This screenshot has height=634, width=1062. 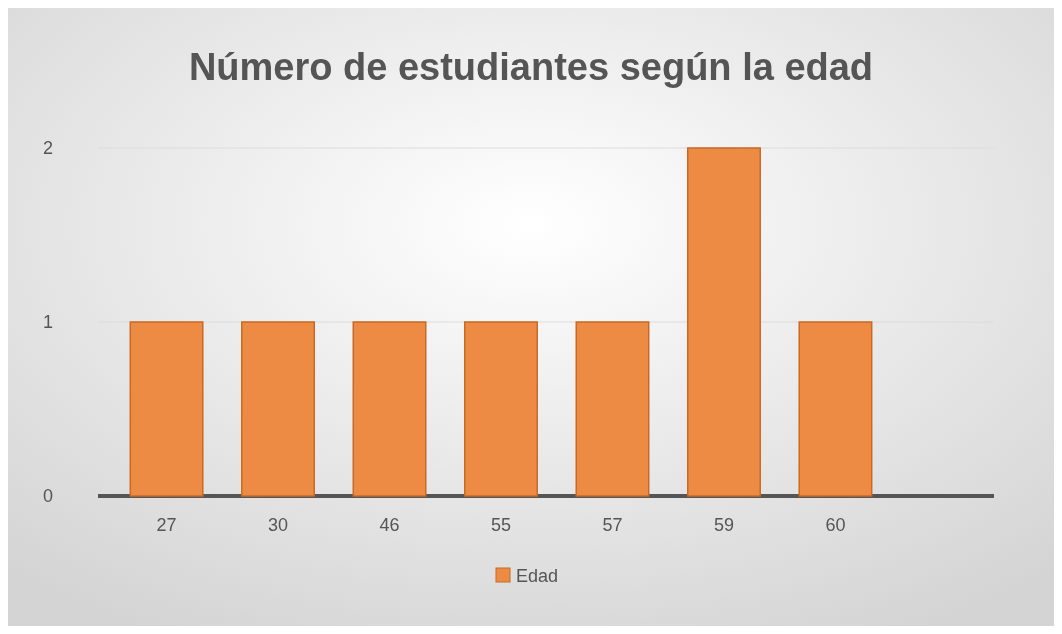 What do you see at coordinates (48, 322) in the screenshot?
I see `y-tick-label: 1` at bounding box center [48, 322].